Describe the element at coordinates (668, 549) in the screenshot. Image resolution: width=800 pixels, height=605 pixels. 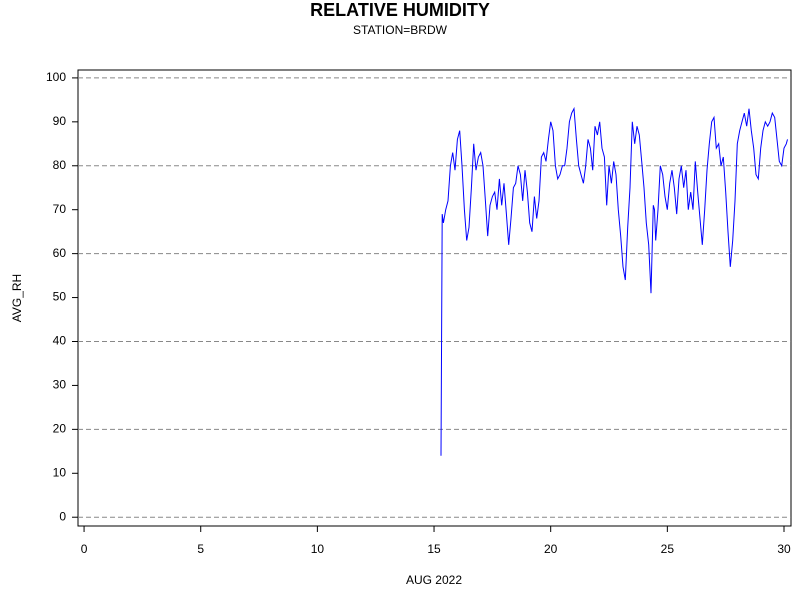
I see `x-tick-label: 25` at that location.